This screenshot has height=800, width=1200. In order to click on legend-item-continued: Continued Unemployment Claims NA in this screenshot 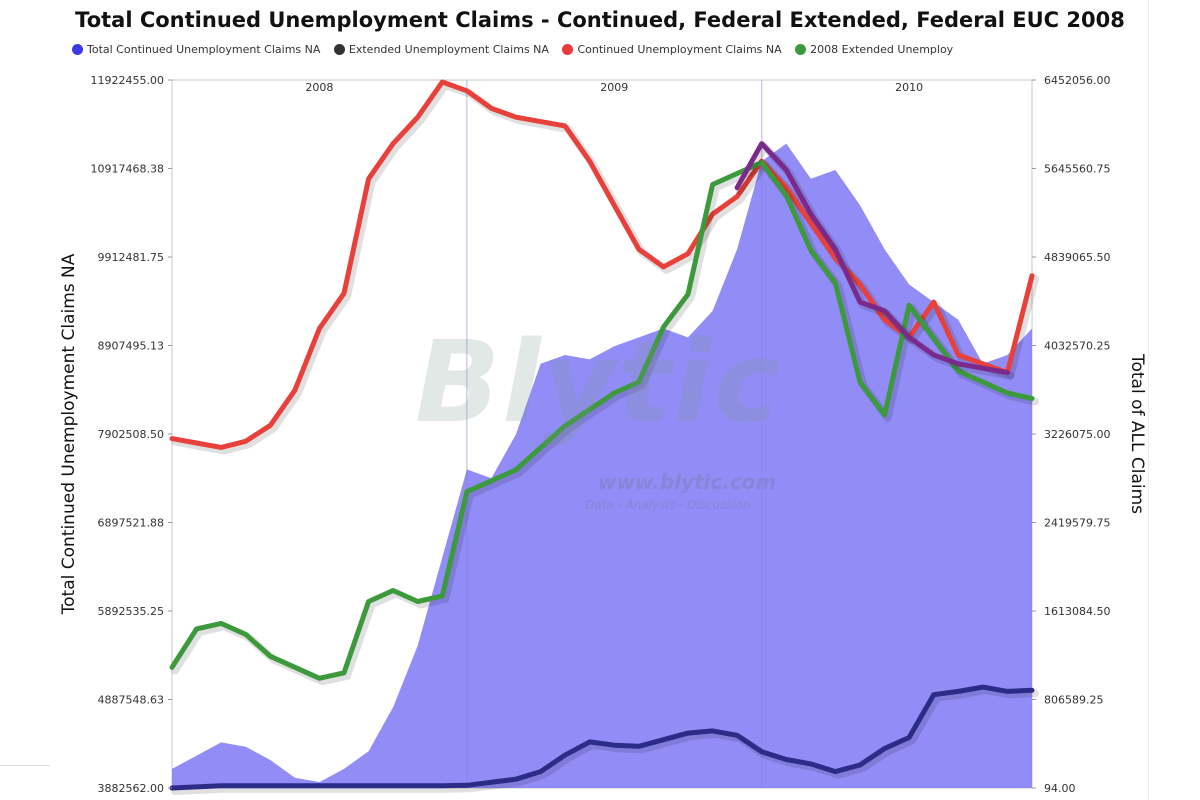, I will do `click(672, 49)`.